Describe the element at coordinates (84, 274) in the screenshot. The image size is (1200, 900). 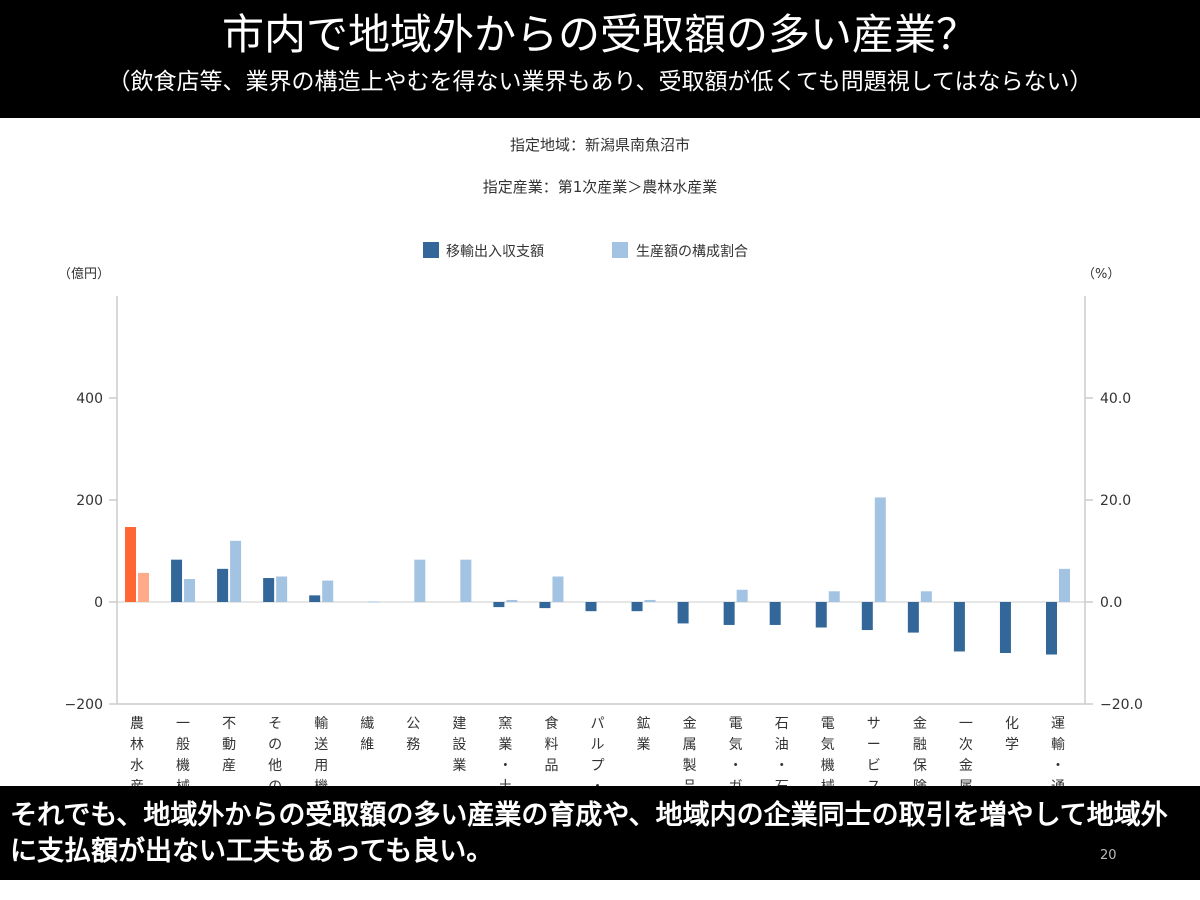
I see `left-axis-unit: （億円）` at that location.